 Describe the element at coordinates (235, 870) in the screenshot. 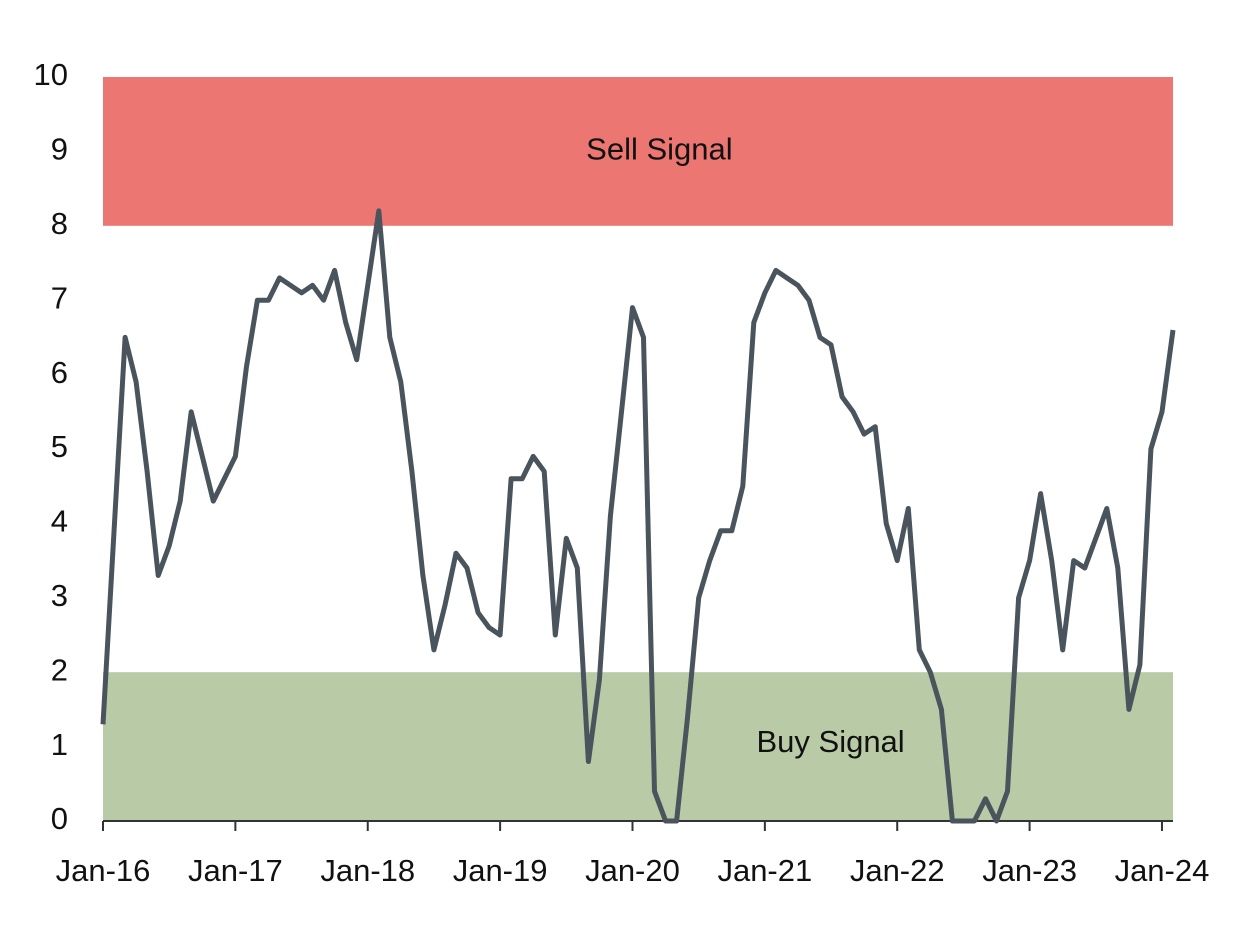

I see `x-tick-label: Jan-17` at that location.